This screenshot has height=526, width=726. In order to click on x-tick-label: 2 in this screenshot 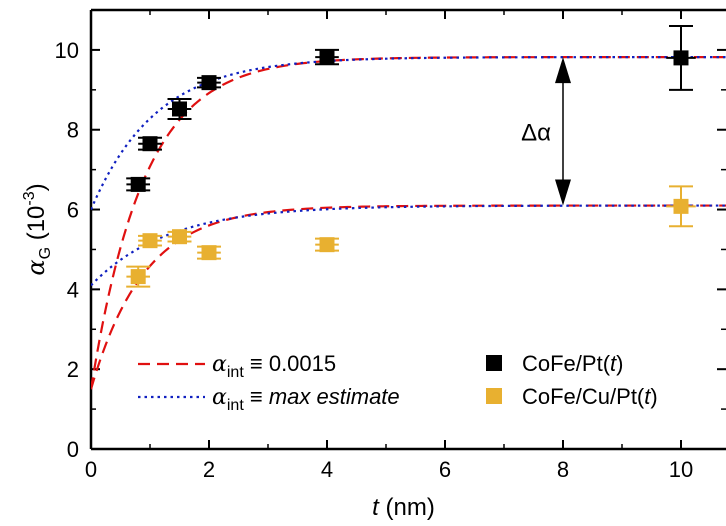, I will do `click(209, 469)`.